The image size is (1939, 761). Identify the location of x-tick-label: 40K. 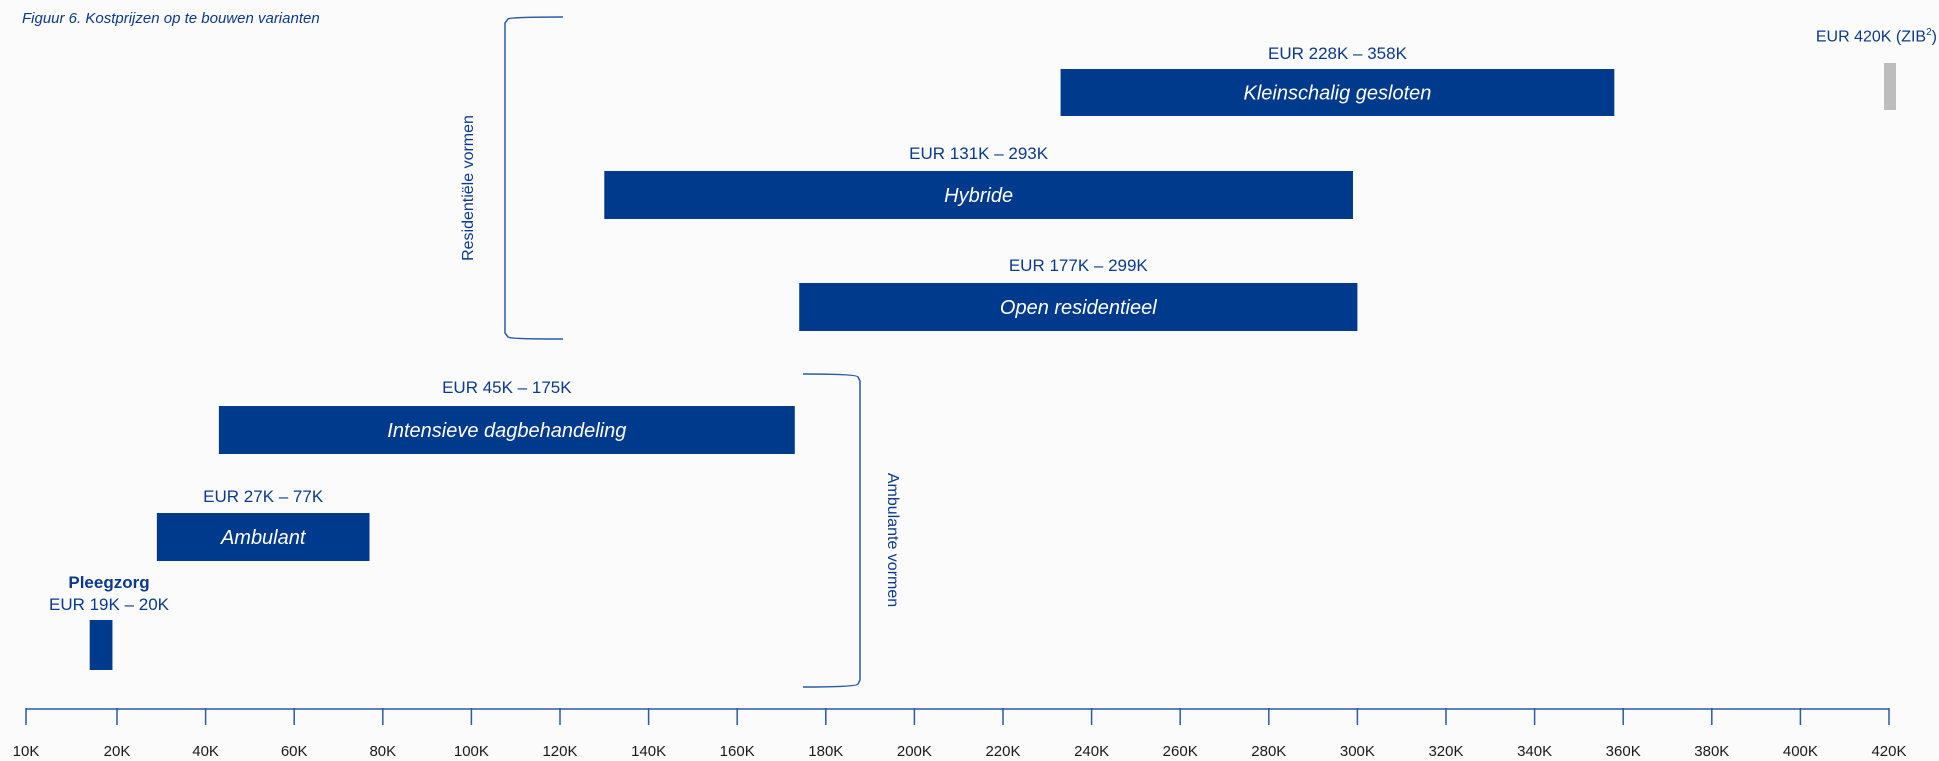
(205, 751).